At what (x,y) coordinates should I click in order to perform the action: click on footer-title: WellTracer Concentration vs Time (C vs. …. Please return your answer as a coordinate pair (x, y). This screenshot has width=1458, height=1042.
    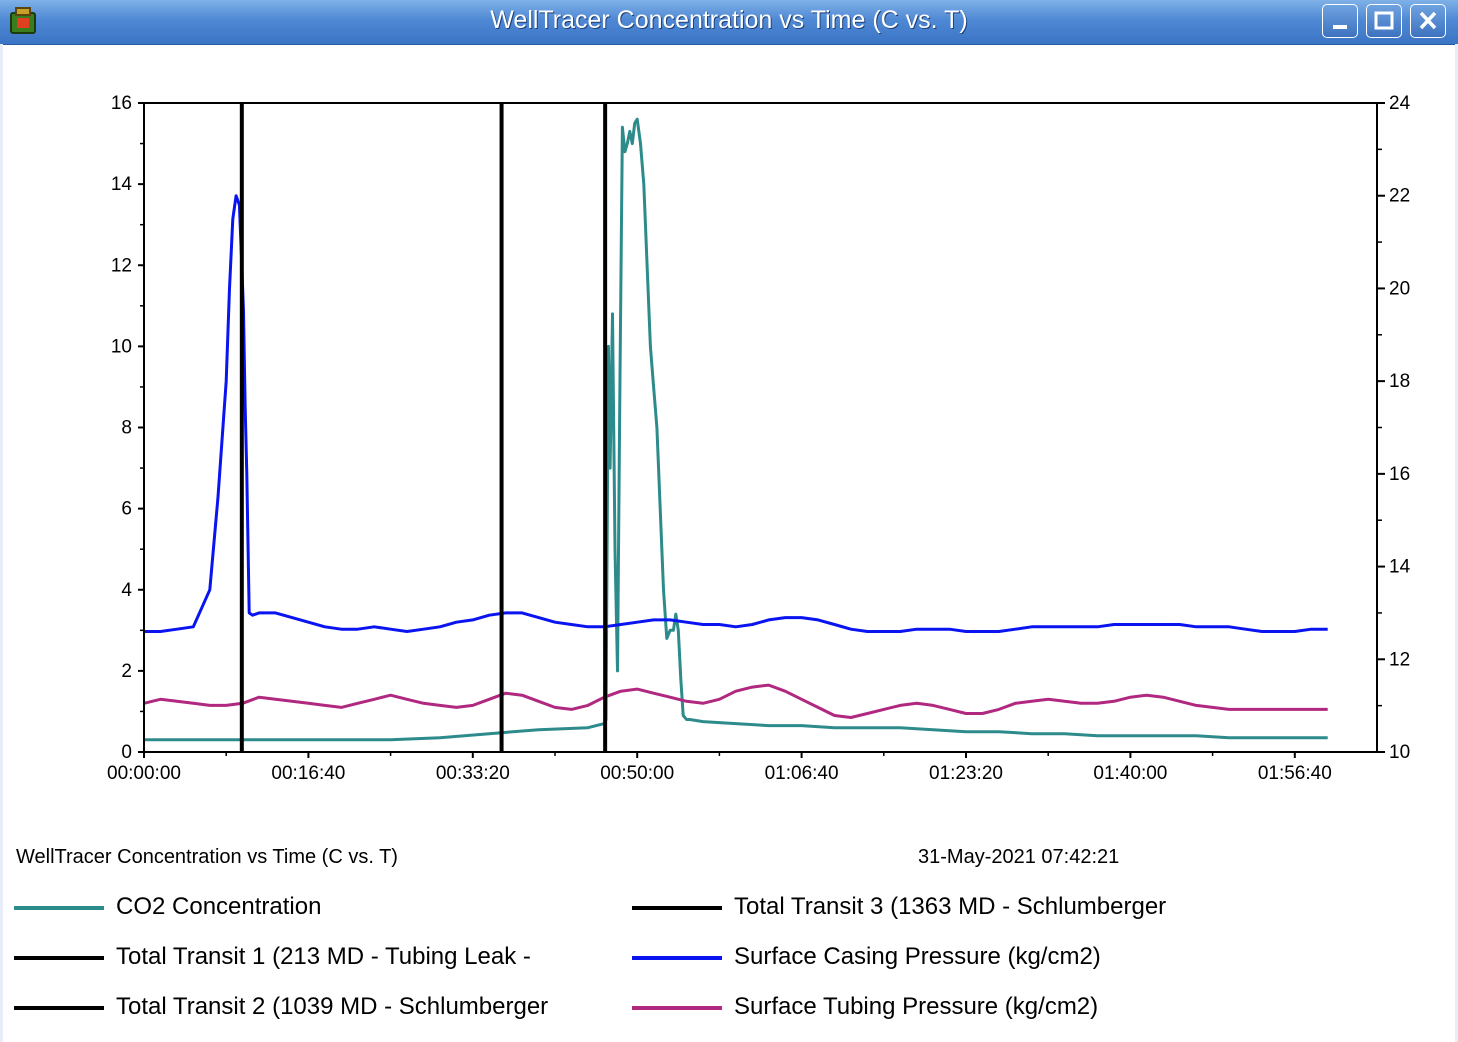
    Looking at the image, I should click on (207, 857).